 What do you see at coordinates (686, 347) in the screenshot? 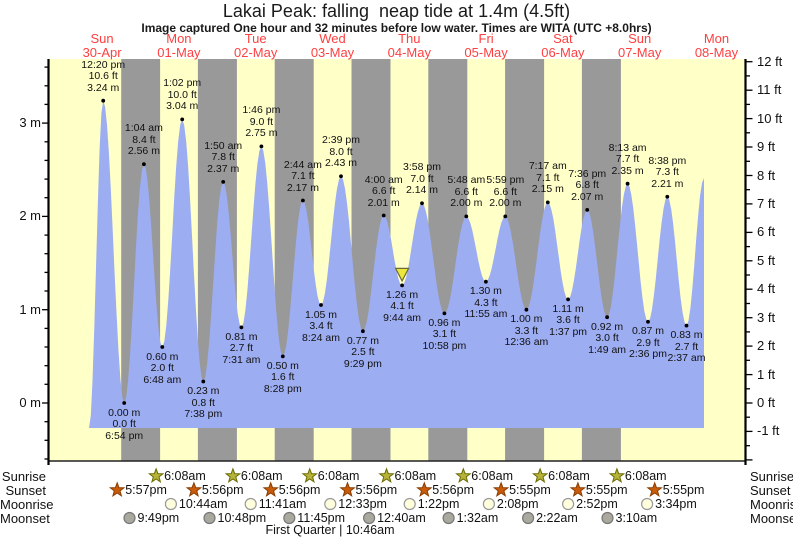
I see `low-tide-label: 0.83 m 2.7 ft 2:37 am` at bounding box center [686, 347].